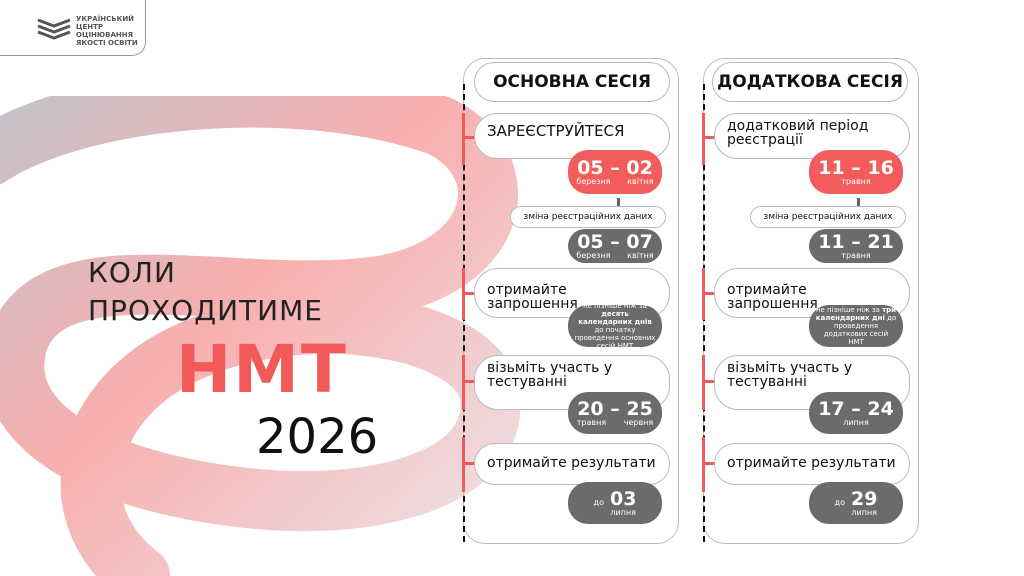 The width and height of the screenshot is (1024, 576). I want to click on date-value: 05 – 02, so click(615, 167).